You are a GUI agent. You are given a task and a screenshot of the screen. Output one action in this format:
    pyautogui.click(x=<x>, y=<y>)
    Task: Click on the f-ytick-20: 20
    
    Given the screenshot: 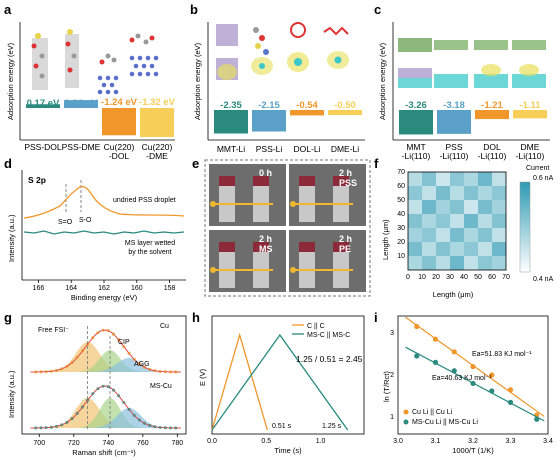 What is the action you would take?
    pyautogui.click(x=401, y=242)
    